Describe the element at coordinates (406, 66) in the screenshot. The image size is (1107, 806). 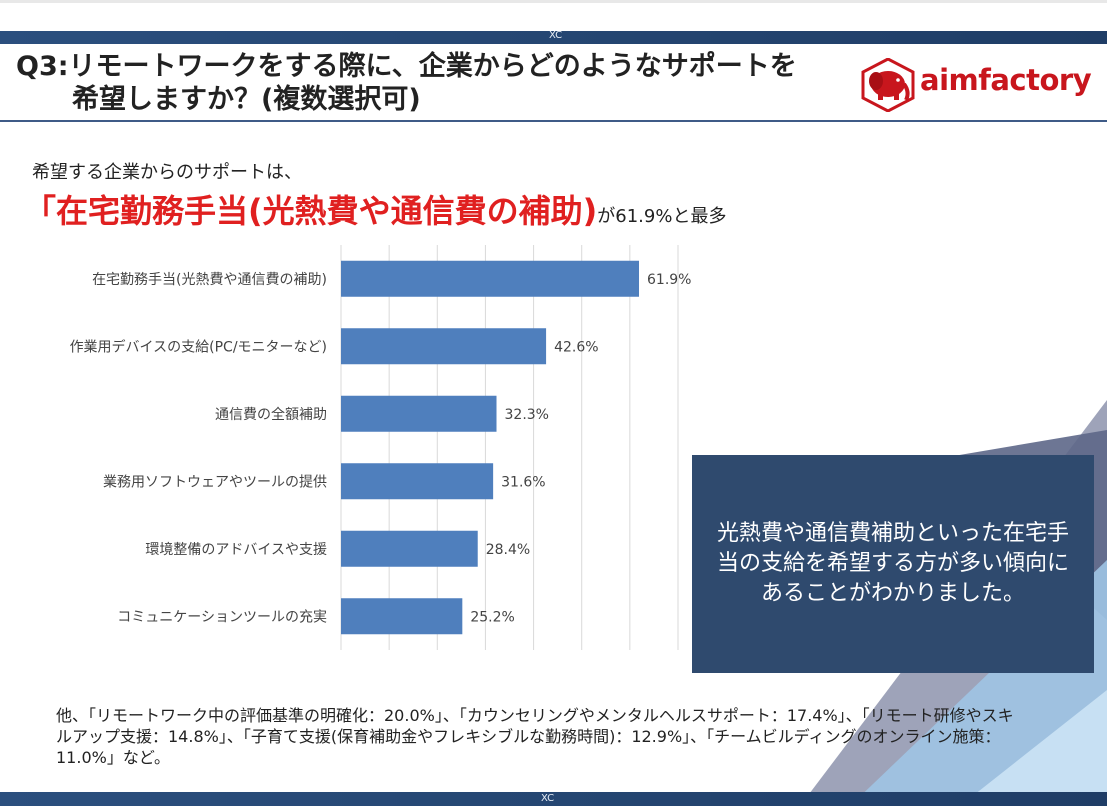
I see `title-line-1: Q3:リモートワークをする際に、企業からどのようなサポートを` at that location.